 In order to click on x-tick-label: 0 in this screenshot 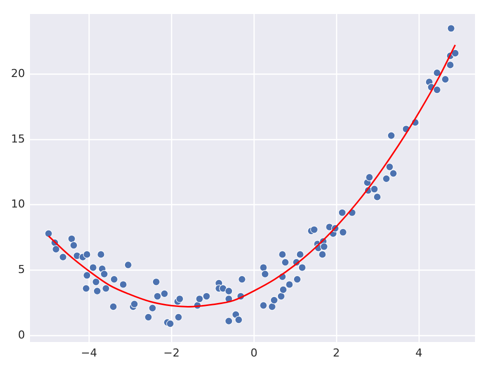, I will do `click(254, 353)`.